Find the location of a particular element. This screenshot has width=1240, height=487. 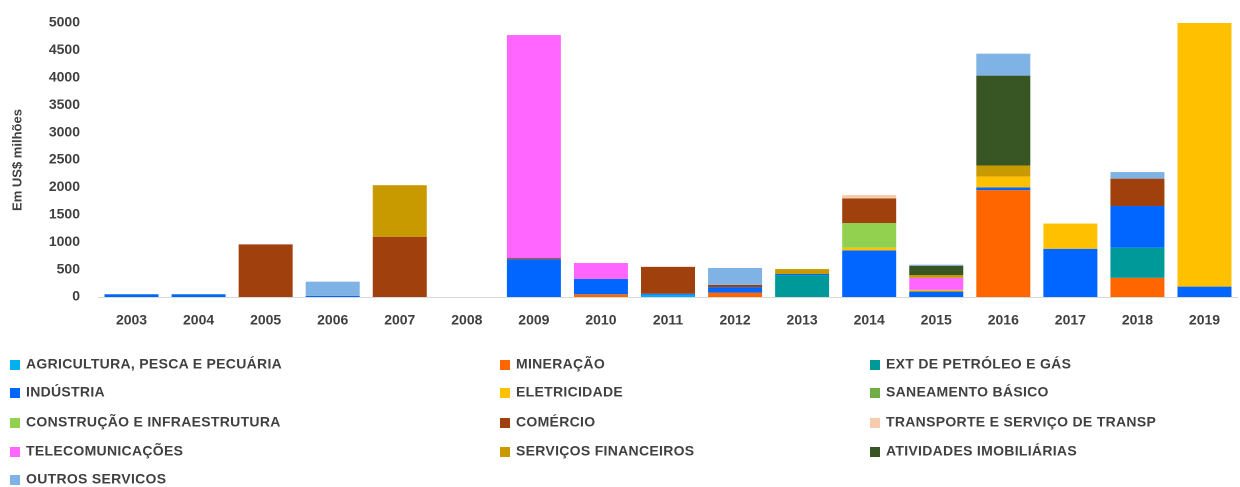

legend-label: AGRICULTURA, PESCA E PECUÁRIA is located at coordinates (154, 364).